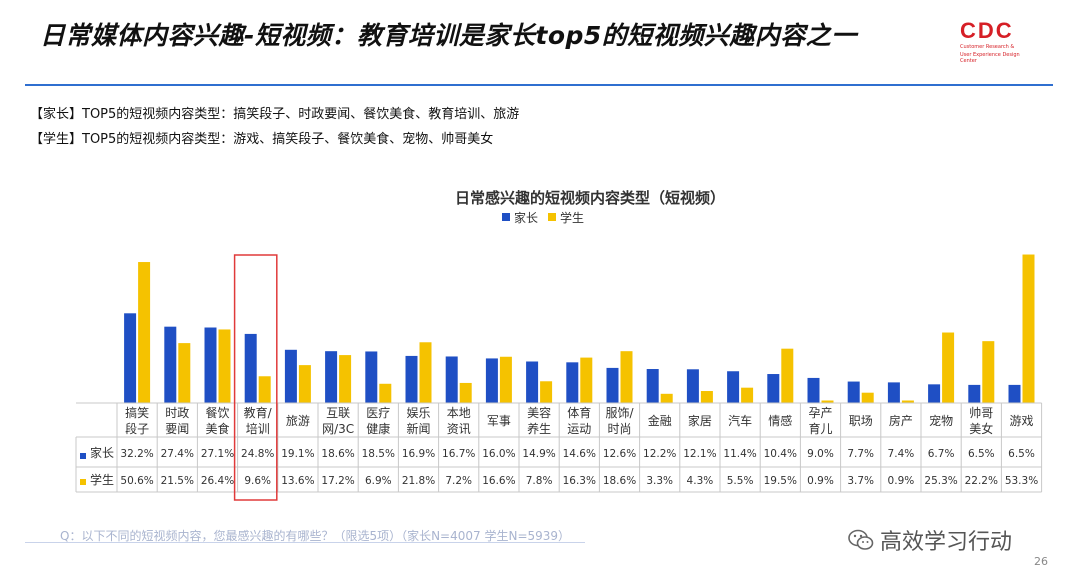 This screenshot has width=1080, height=587. I want to click on wechat-watermark: 高效学习行动, so click(930, 540).